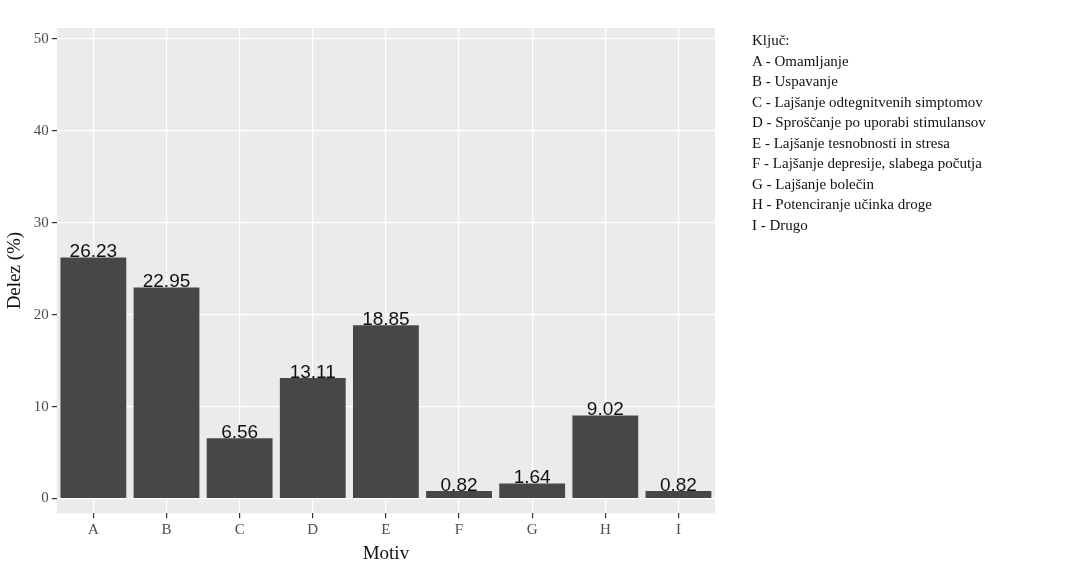 The image size is (1075, 565). I want to click on text: A - Omamljanje, so click(801, 61).